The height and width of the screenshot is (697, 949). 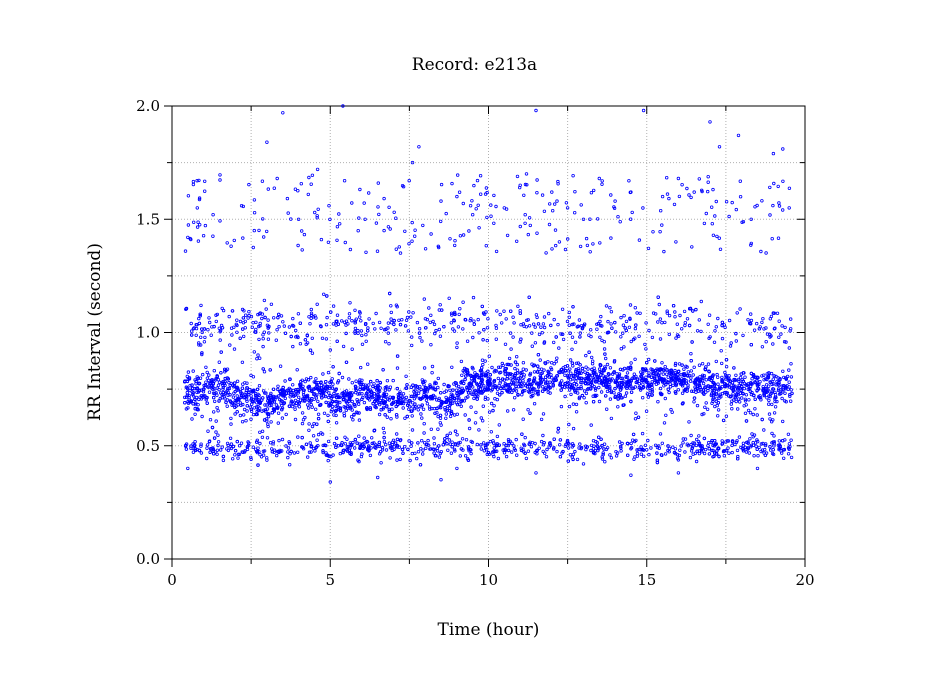 What do you see at coordinates (488, 580) in the screenshot?
I see `x-tick-label: 10` at bounding box center [488, 580].